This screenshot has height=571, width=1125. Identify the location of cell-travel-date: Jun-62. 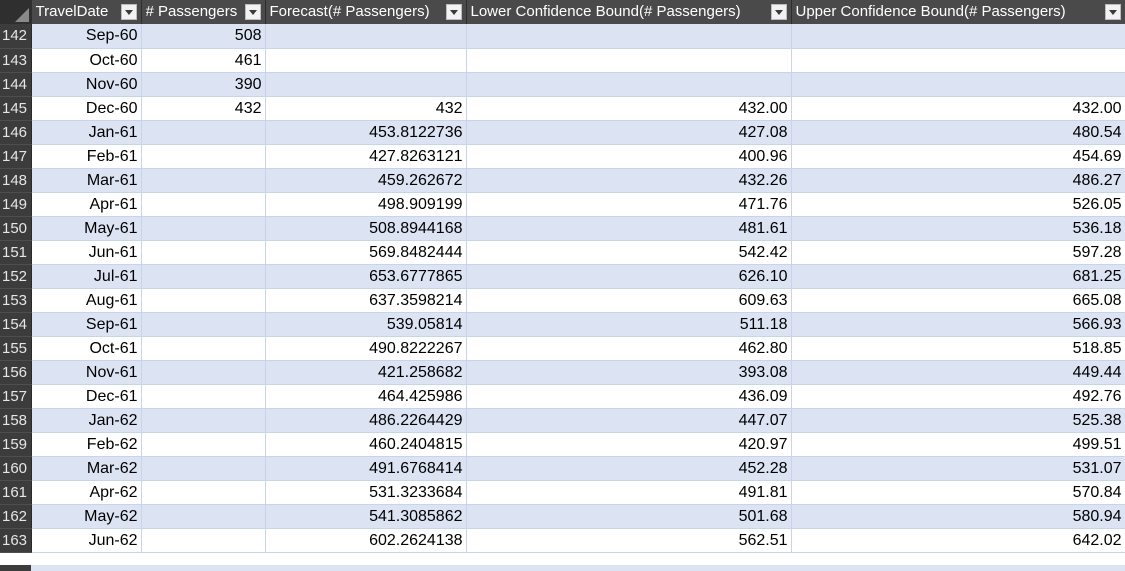
(86, 540).